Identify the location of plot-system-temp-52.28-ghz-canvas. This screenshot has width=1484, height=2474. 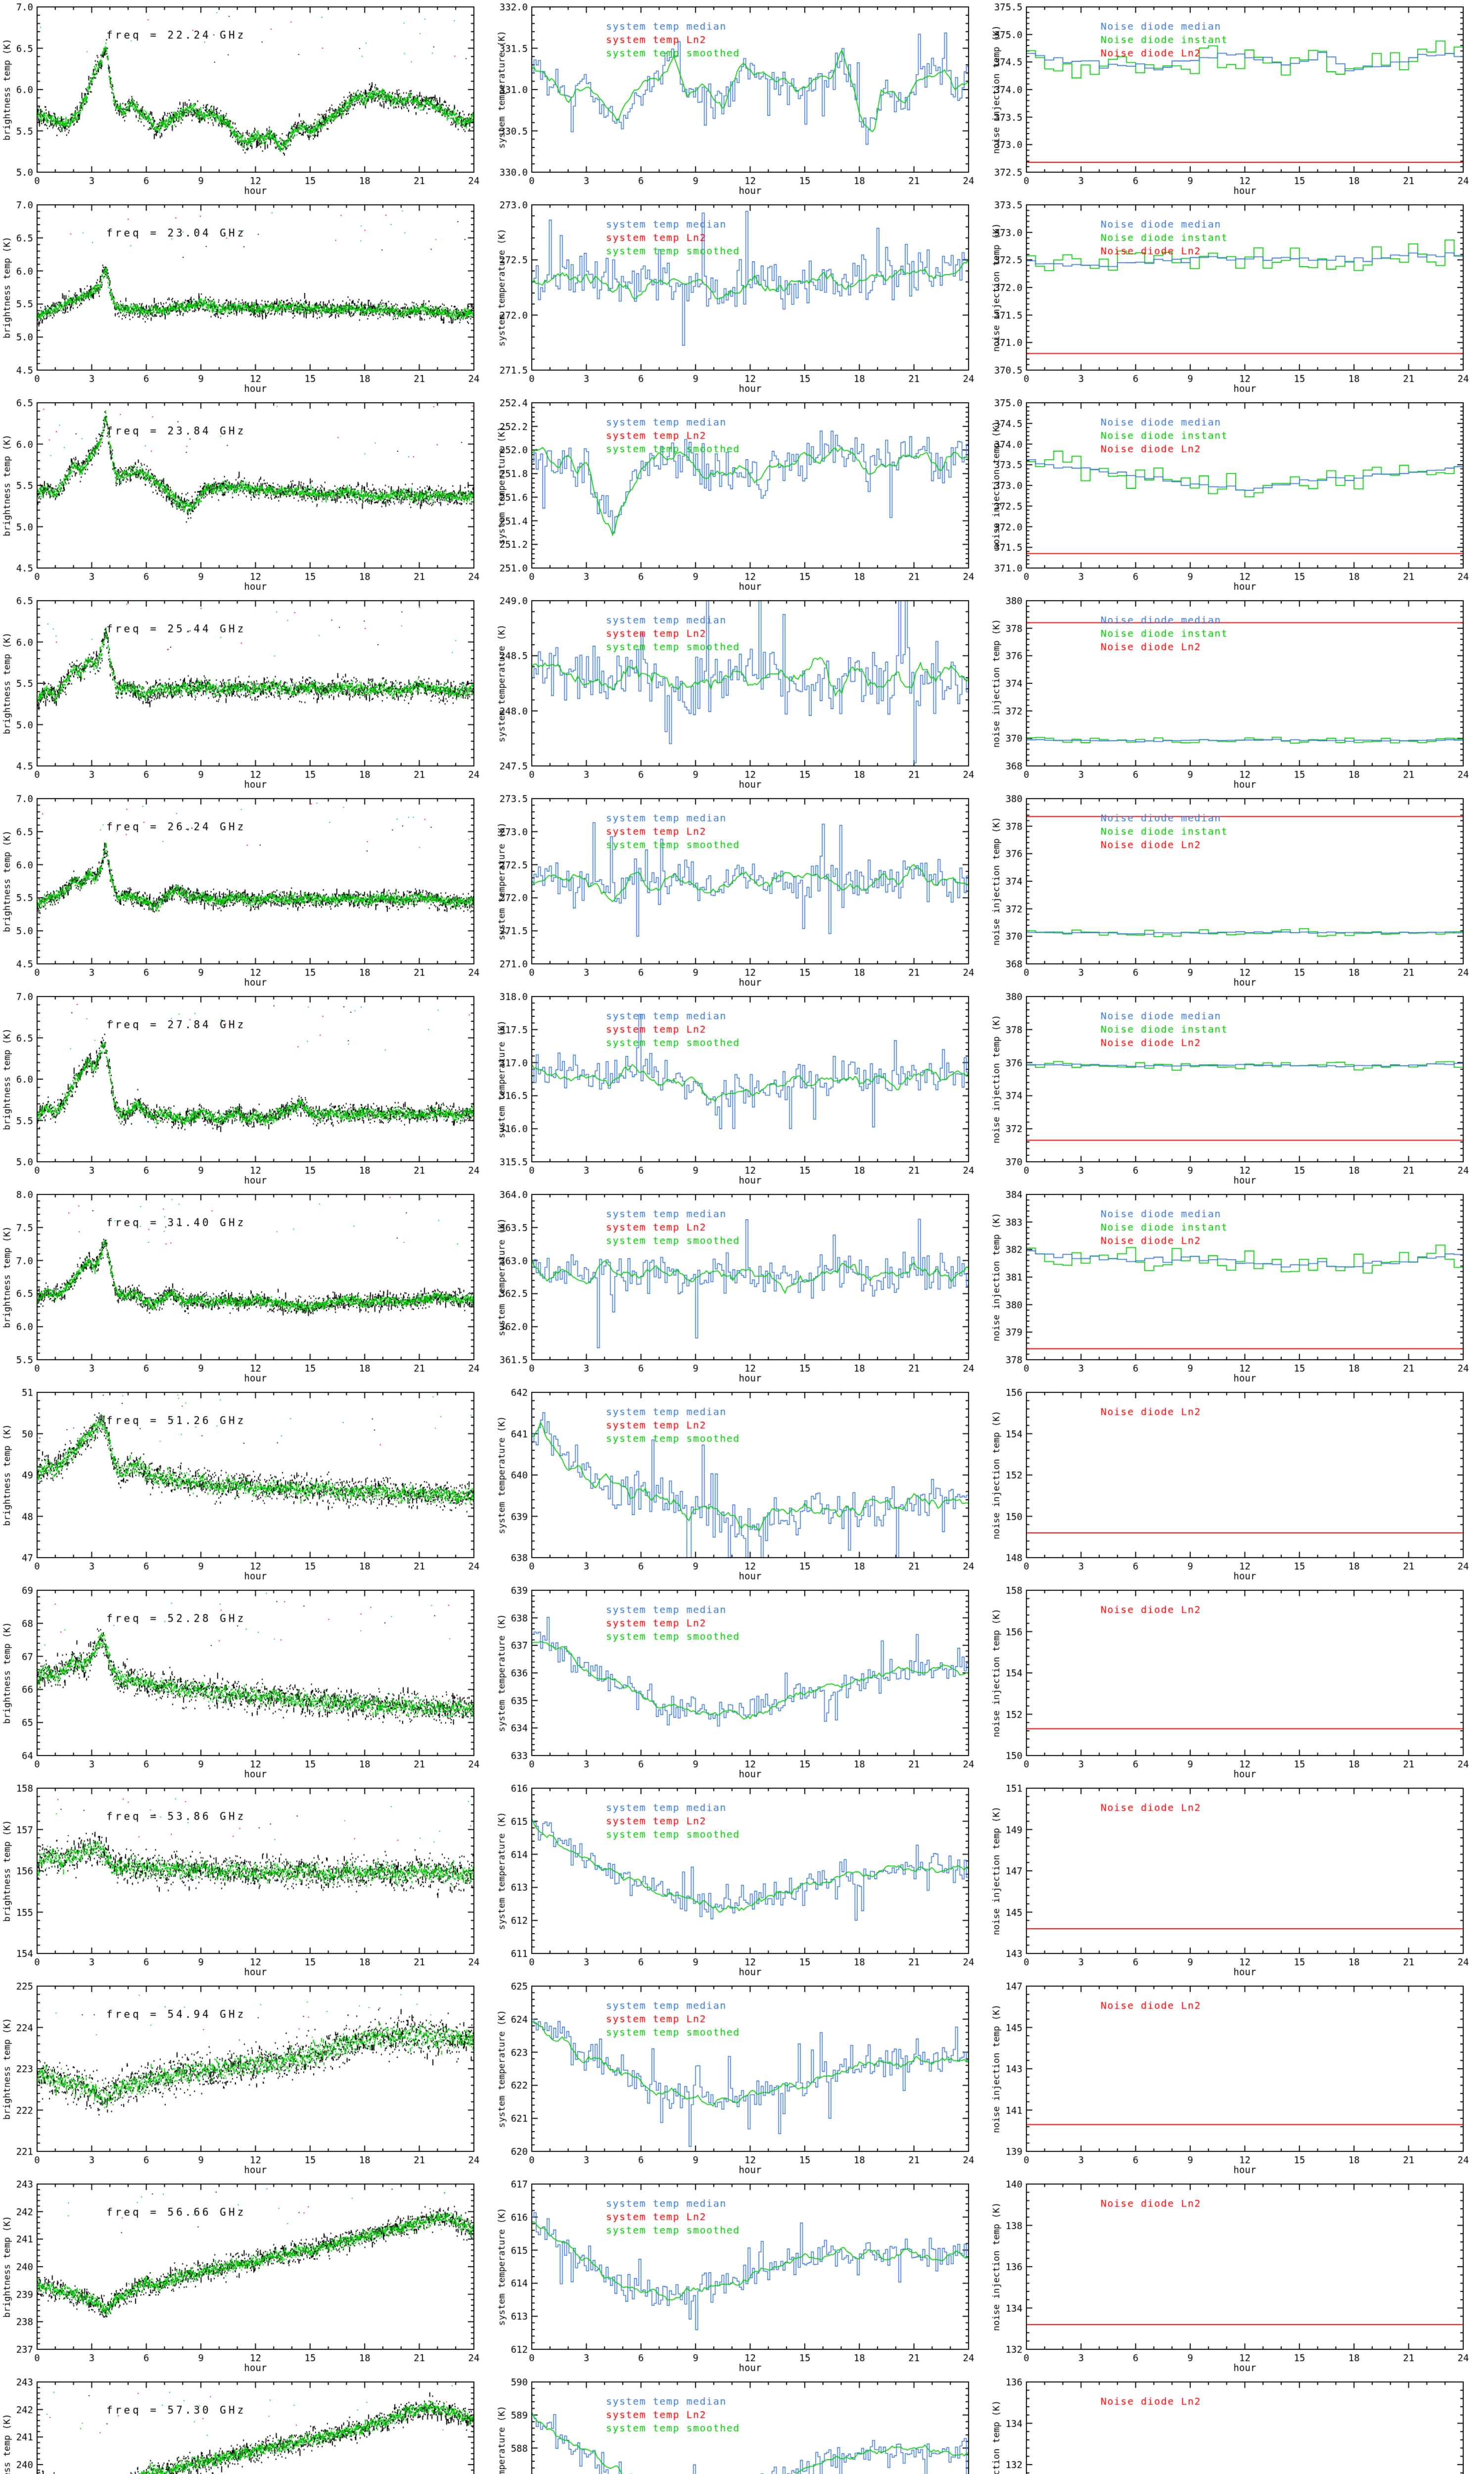
(742, 1682).